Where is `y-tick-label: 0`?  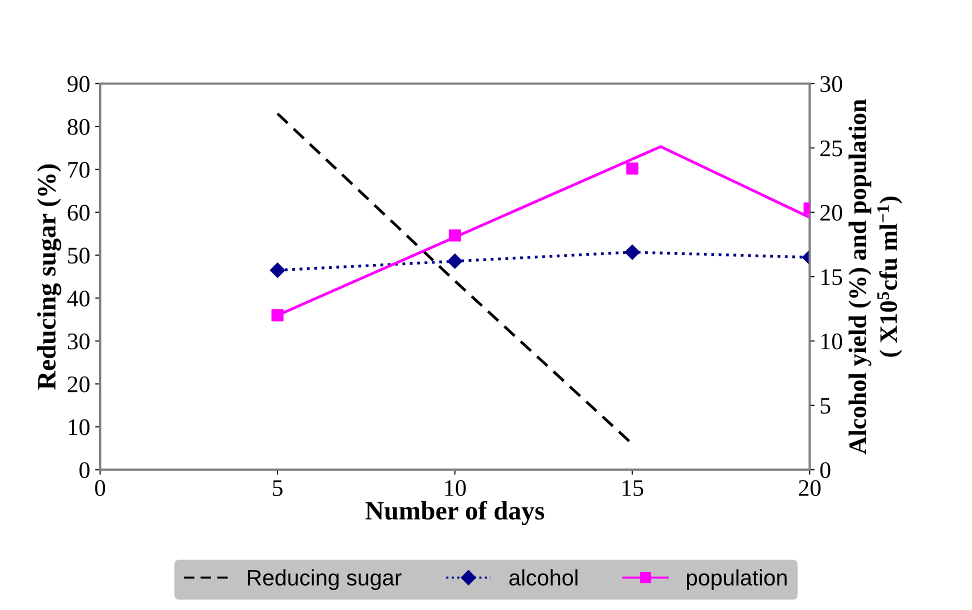 y-tick-label: 0 is located at coordinates (84, 470).